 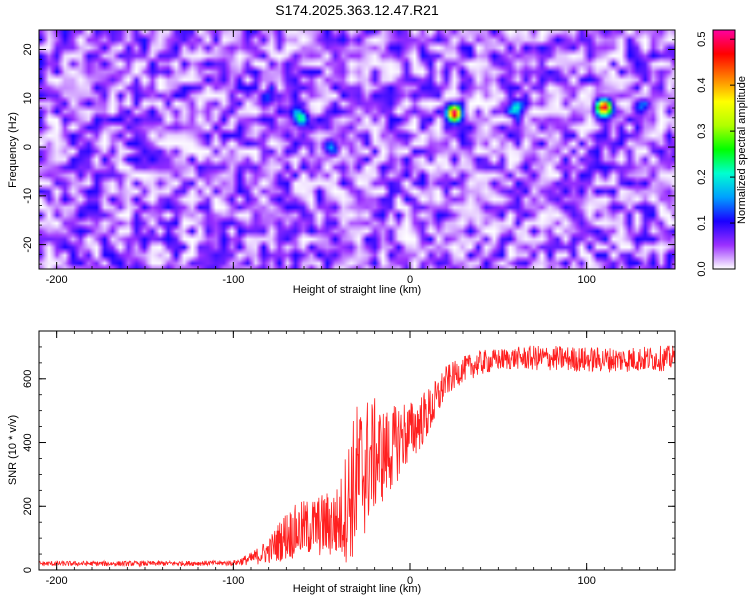 I want to click on colorbar-tick-label: 0.5, so click(x=702, y=39).